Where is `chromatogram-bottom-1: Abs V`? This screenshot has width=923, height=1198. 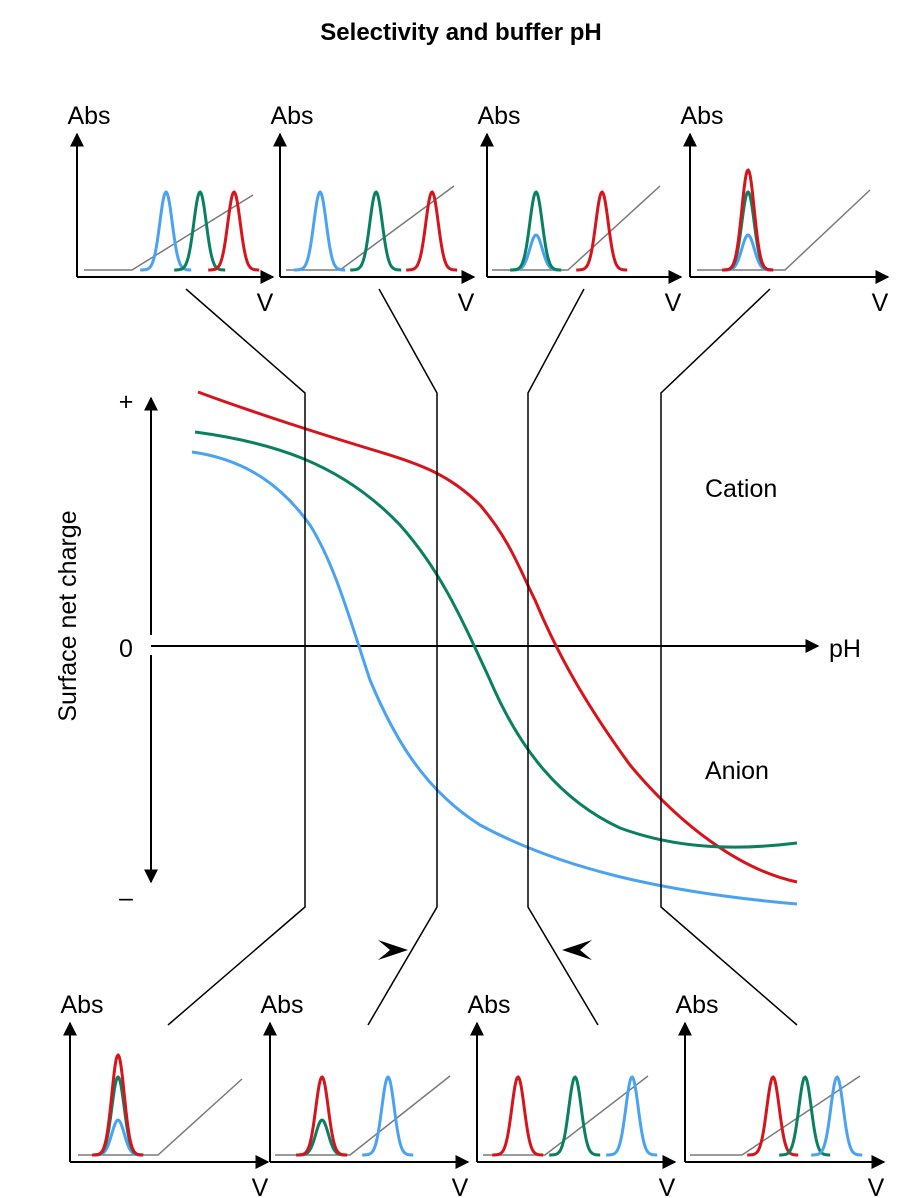 chromatogram-bottom-1: Abs V is located at coordinates (165, 1094).